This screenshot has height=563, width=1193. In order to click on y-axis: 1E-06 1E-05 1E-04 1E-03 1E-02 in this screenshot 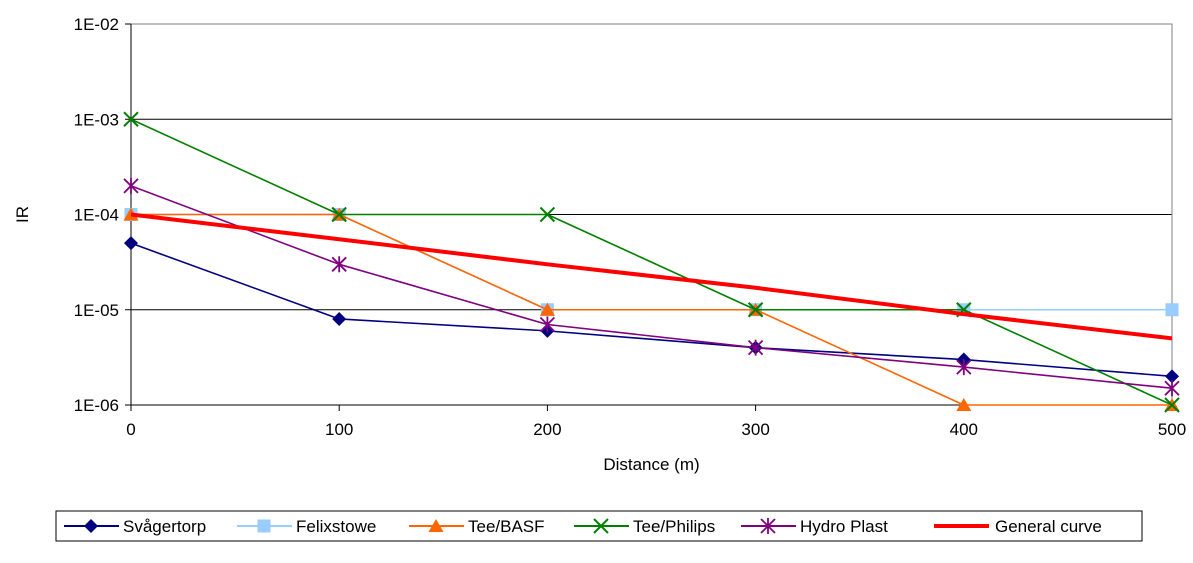, I will do `click(103, 215)`.